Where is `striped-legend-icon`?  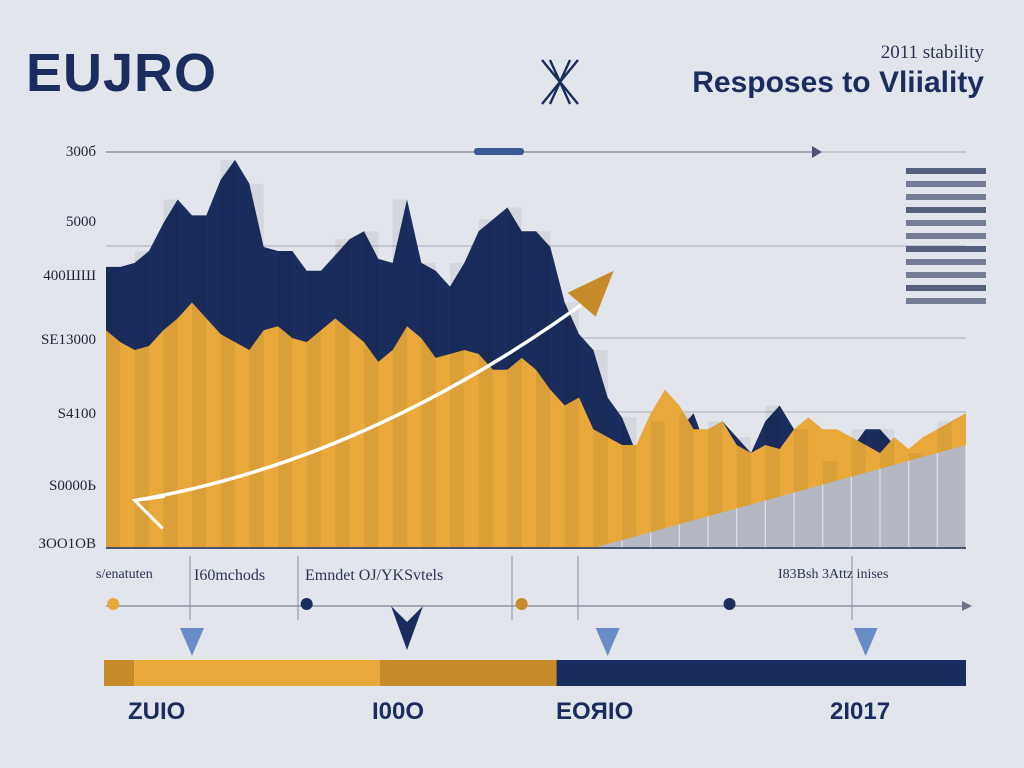 striped-legend-icon is located at coordinates (946, 236).